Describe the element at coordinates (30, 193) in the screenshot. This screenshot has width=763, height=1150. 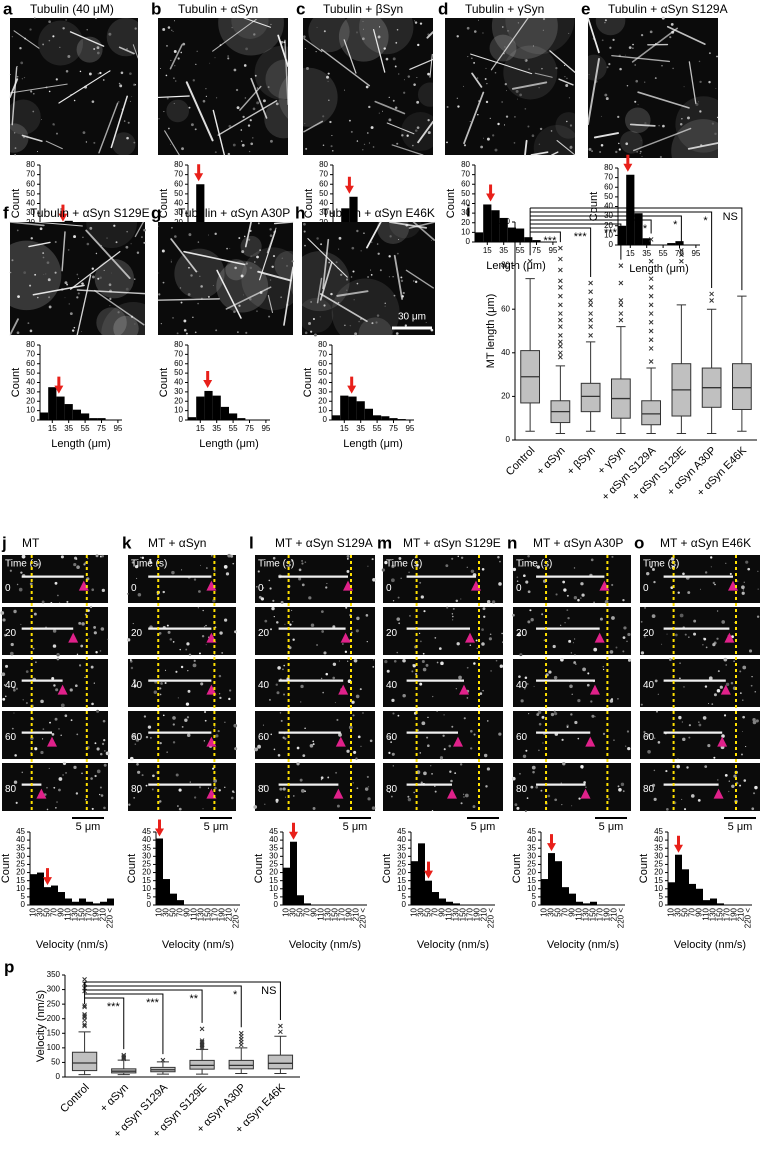
I see `y-tick-label: 50` at that location.